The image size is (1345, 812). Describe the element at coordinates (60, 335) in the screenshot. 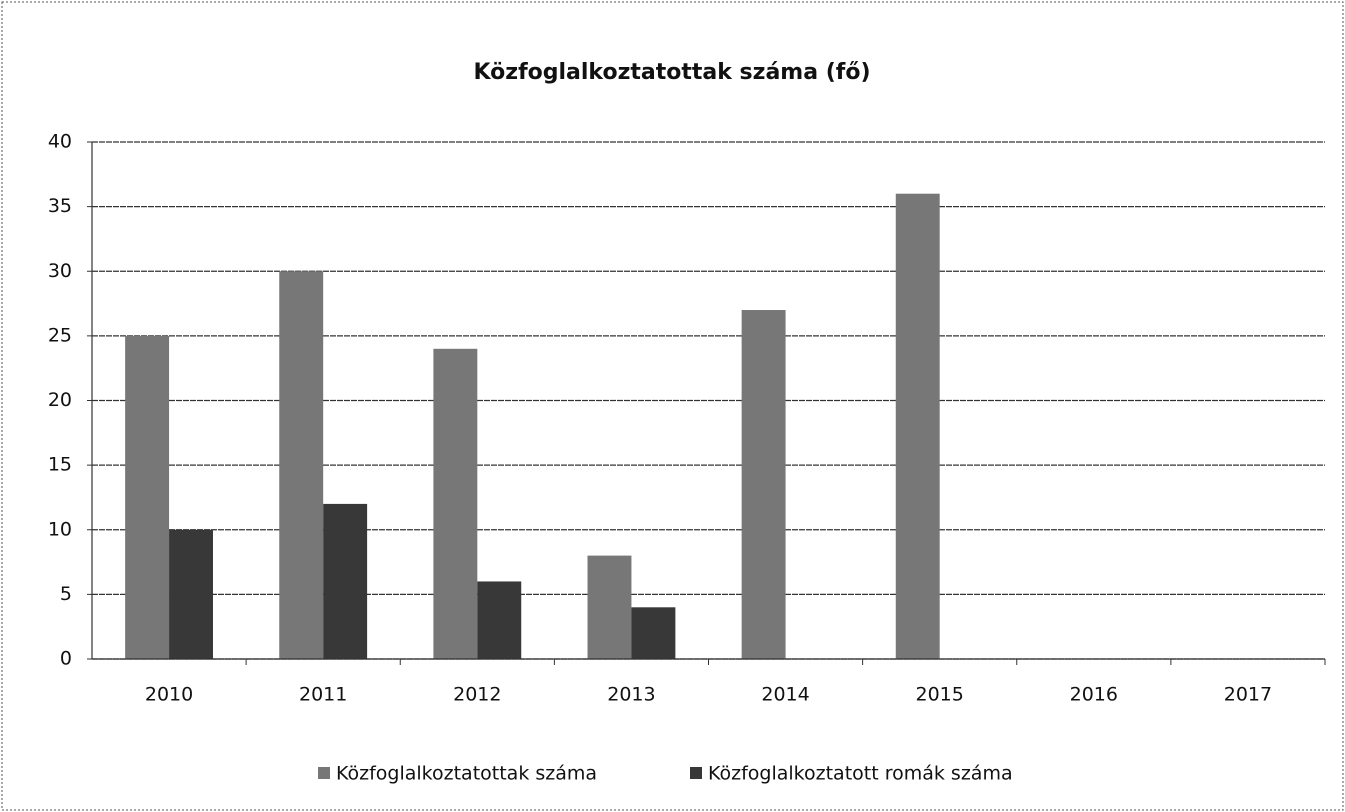

I see `y-tick-label: 25` at that location.